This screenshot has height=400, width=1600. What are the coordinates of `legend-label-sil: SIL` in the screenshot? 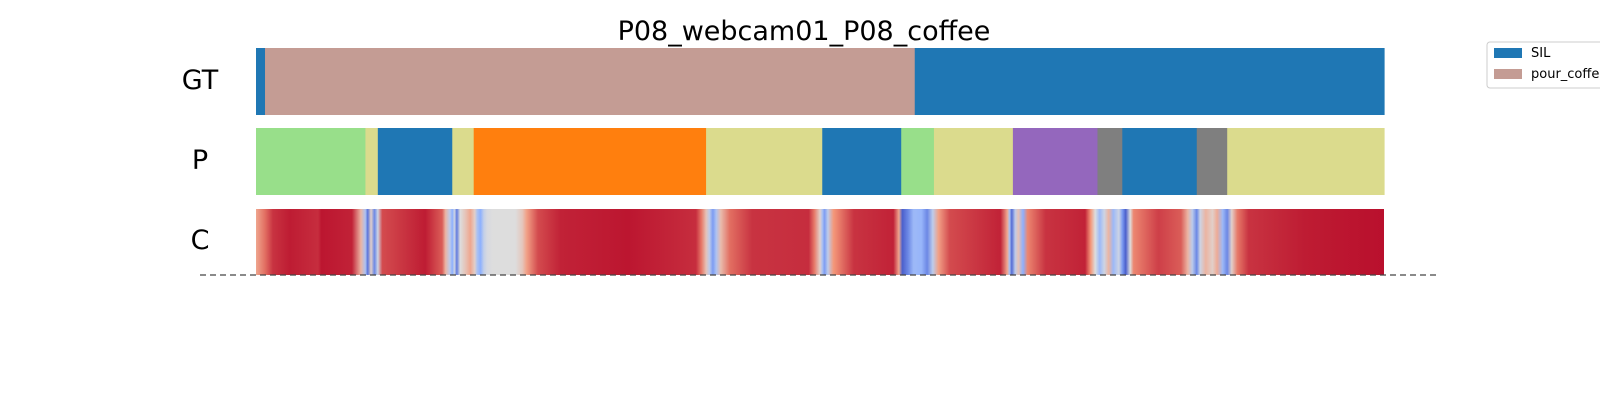 It's located at (1541, 53).